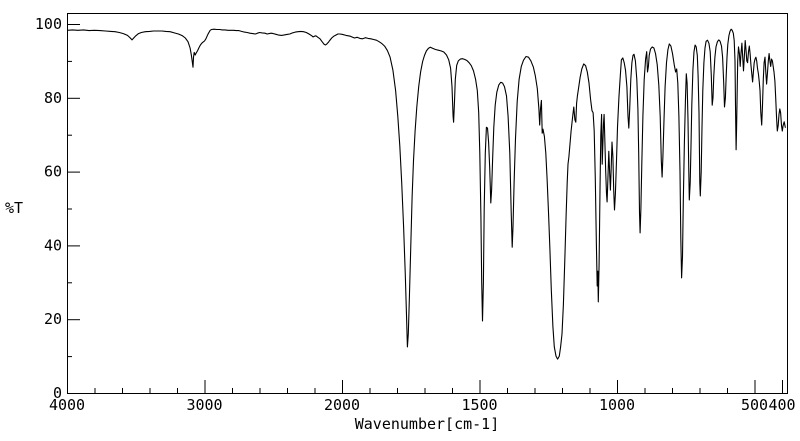 The width and height of the screenshot is (800, 441). I want to click on x-tick-label: 400, so click(781, 405).